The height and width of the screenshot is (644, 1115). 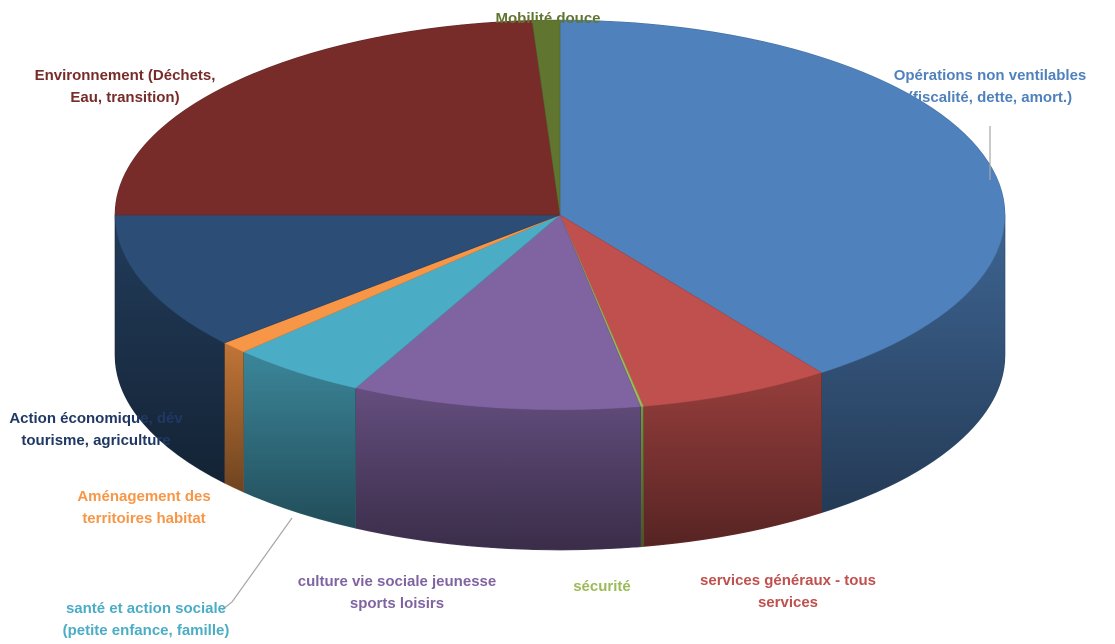 What do you see at coordinates (548, 18) in the screenshot?
I see `slice-label-mobilite-douce: Mobilité douce` at bounding box center [548, 18].